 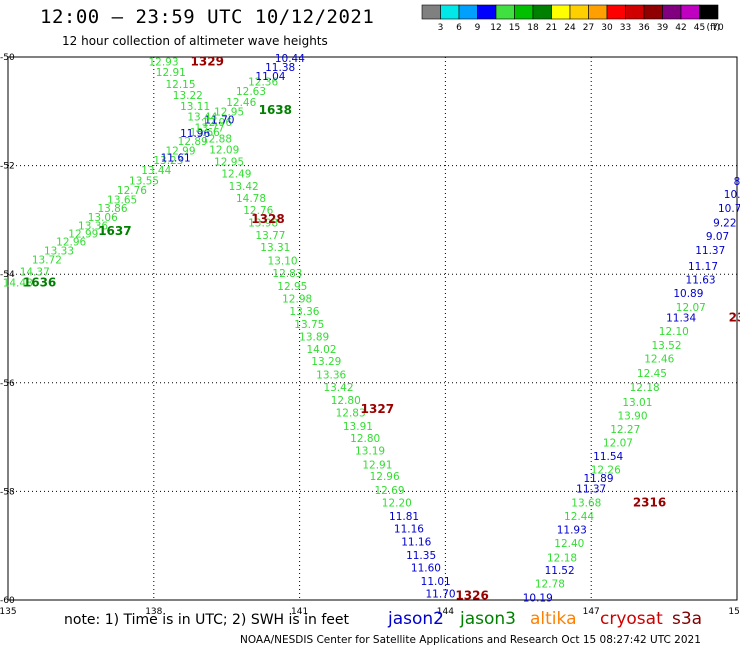 What do you see at coordinates (241, 103) in the screenshot?
I see `wave-height-point: 12.46` at bounding box center [241, 103].